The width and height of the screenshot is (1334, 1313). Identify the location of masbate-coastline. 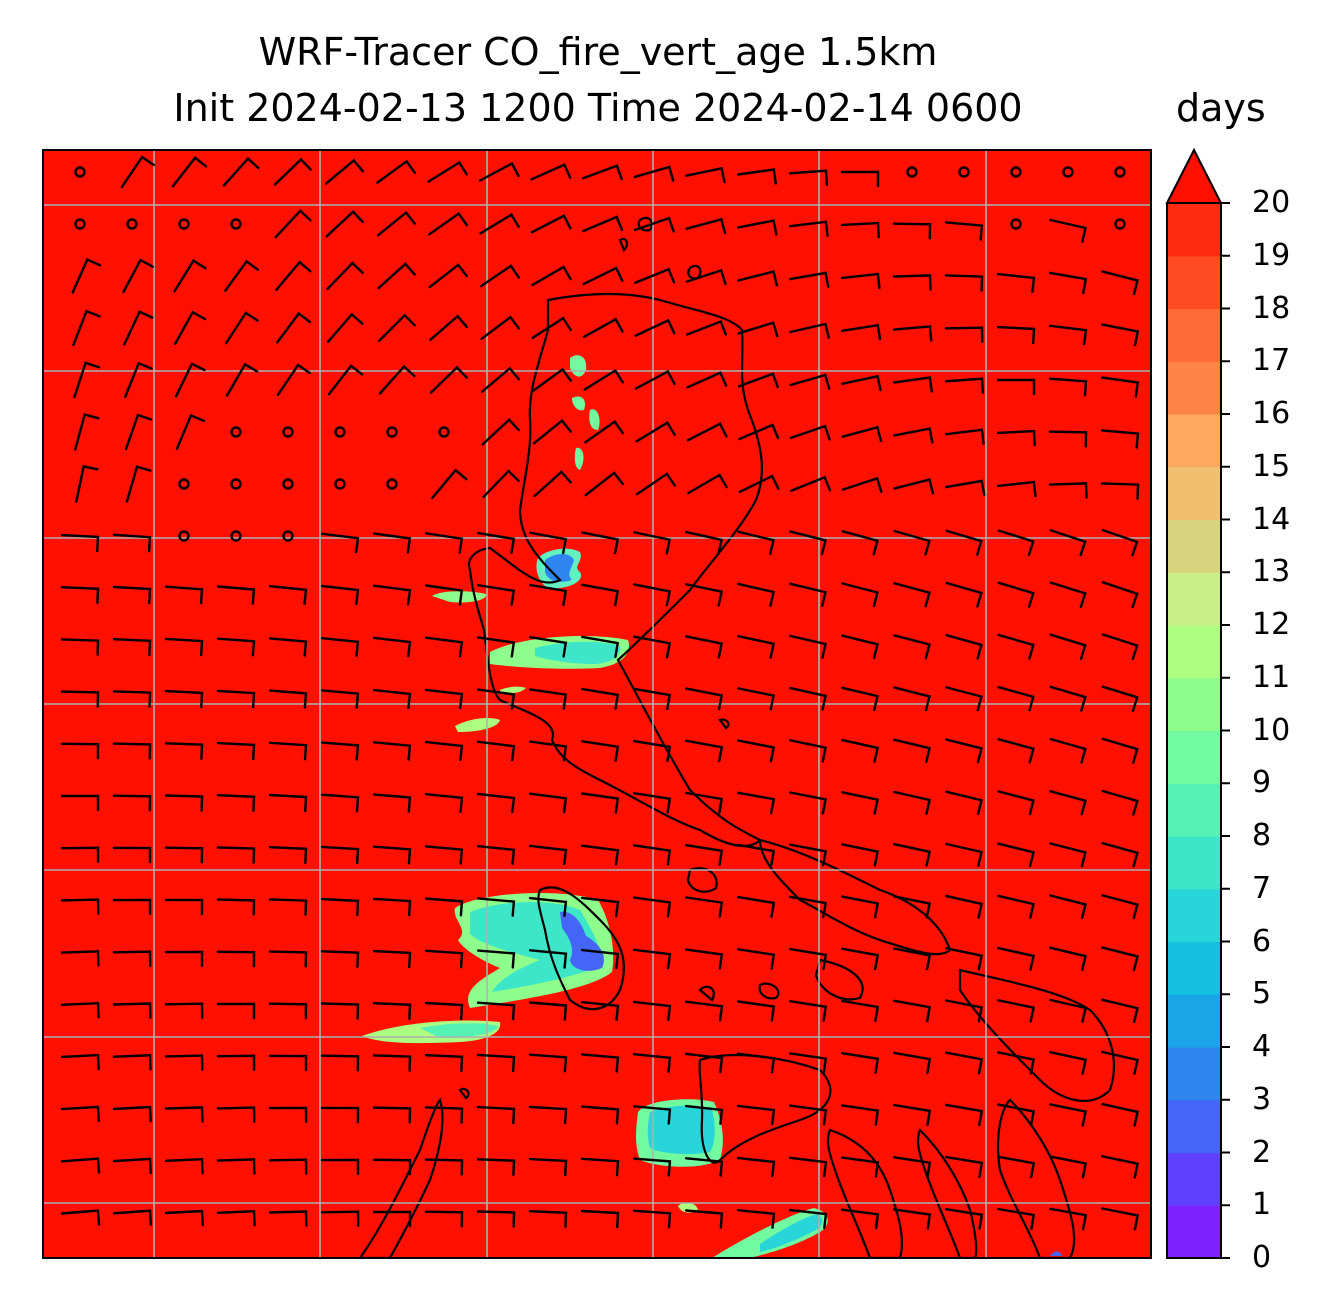
(839, 979).